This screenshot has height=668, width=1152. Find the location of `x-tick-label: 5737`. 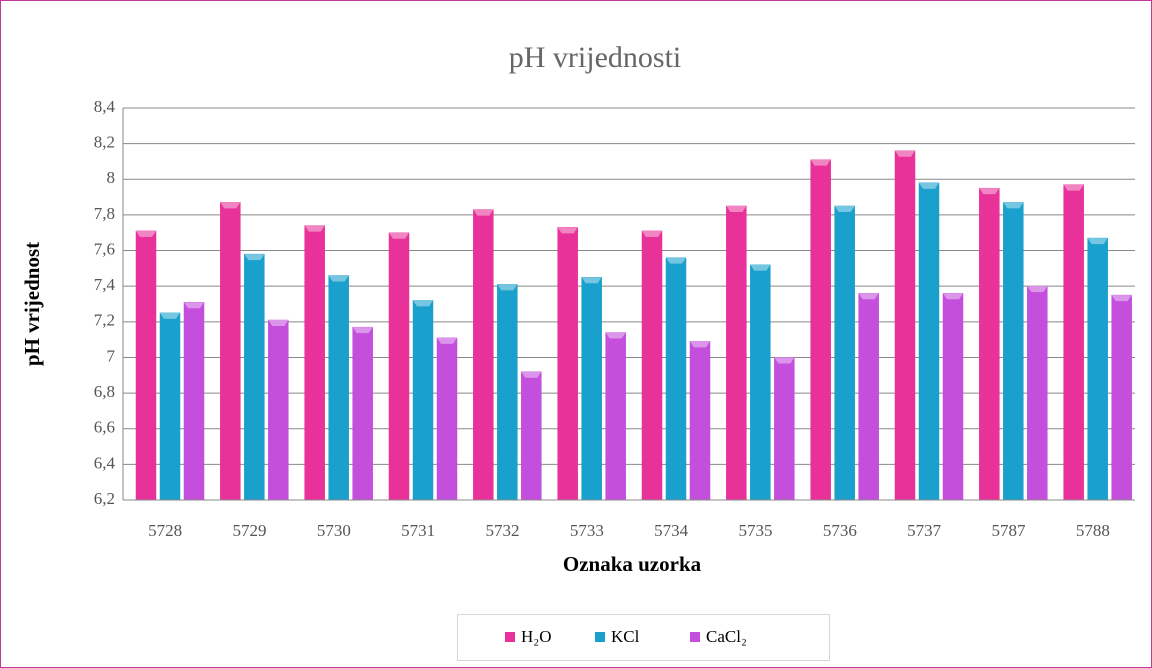

x-tick-label: 5737 is located at coordinates (924, 530).